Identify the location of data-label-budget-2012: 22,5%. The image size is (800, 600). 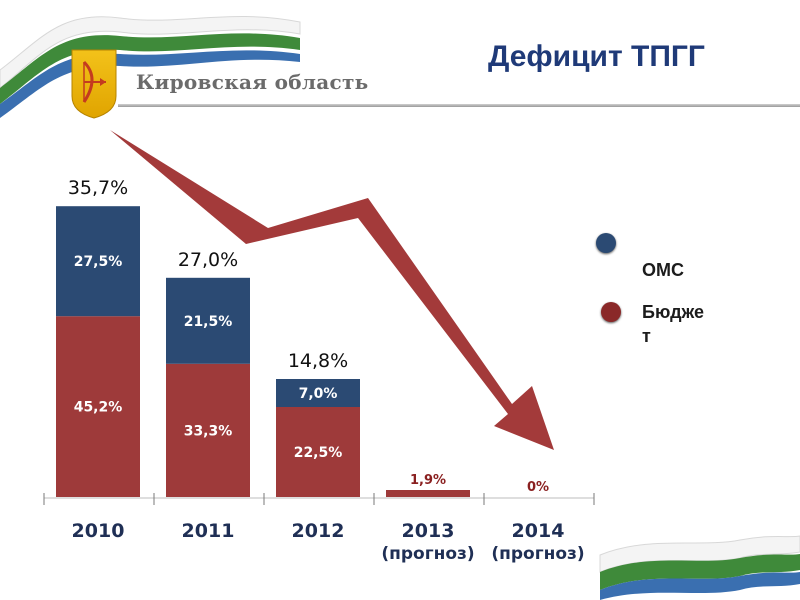
(318, 453).